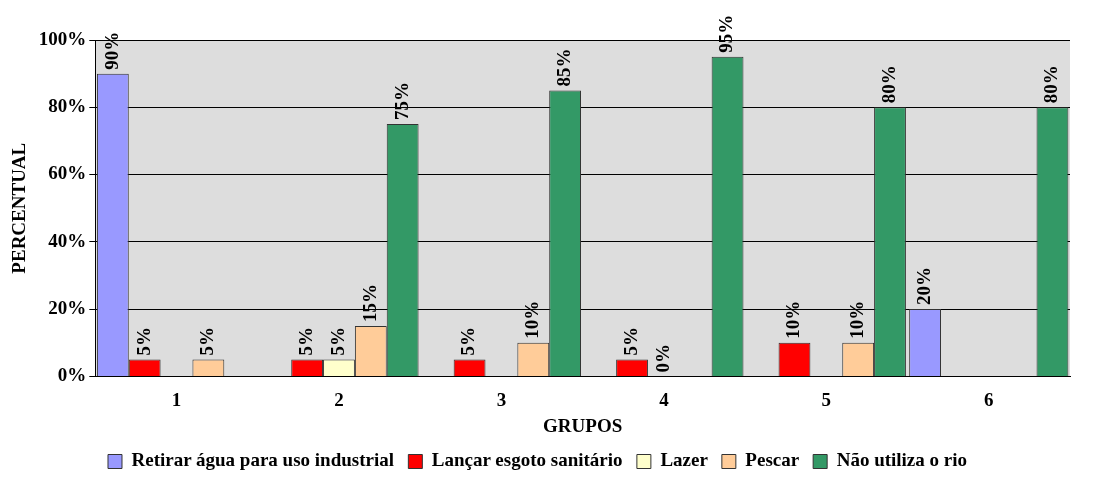 The image size is (1110, 481). What do you see at coordinates (67, 173) in the screenshot?
I see `y-tick-label: 60%` at bounding box center [67, 173].